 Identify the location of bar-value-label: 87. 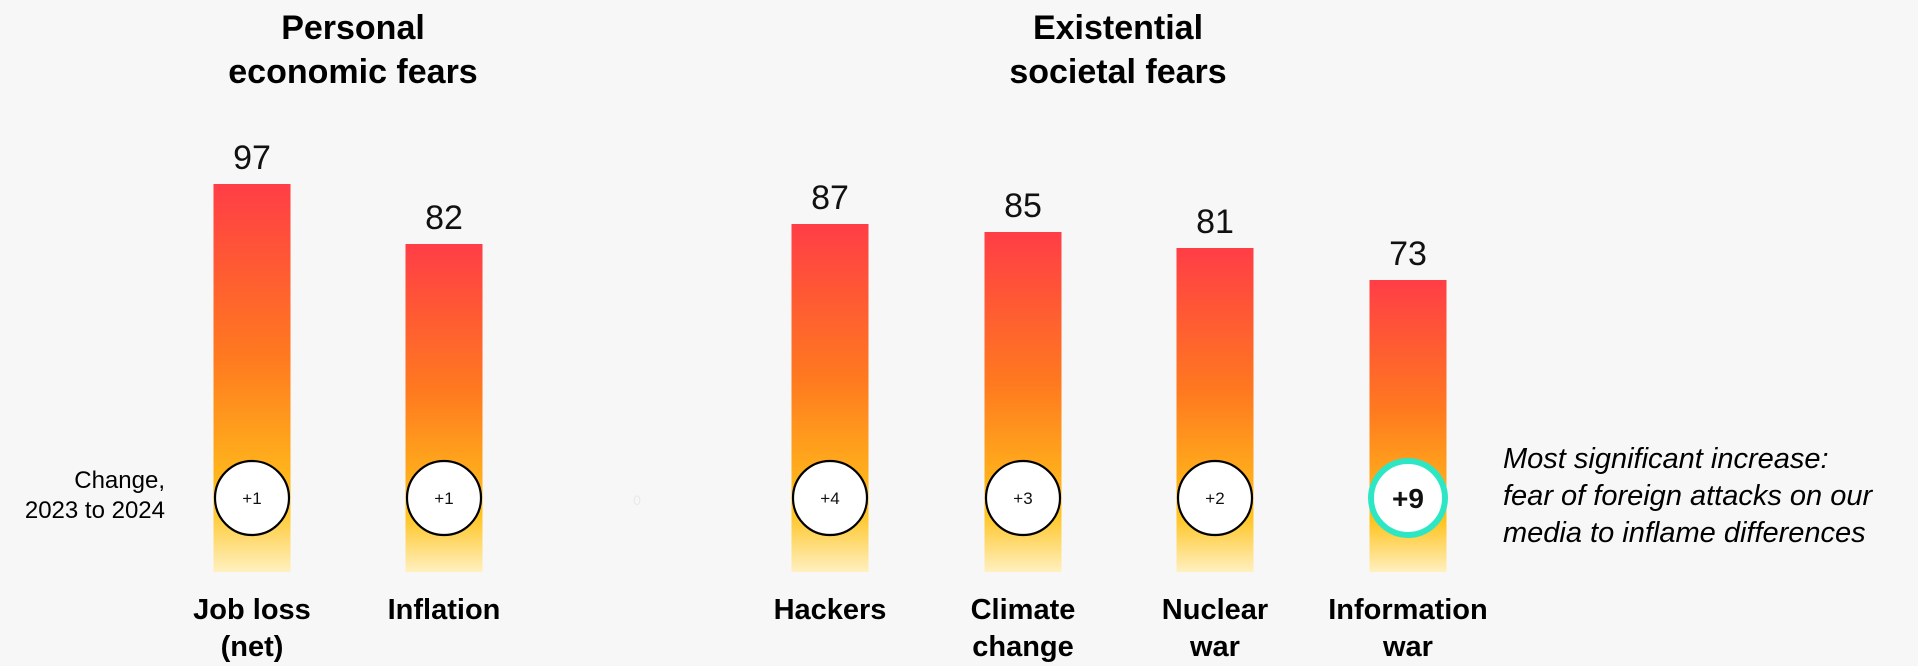
(830, 198).